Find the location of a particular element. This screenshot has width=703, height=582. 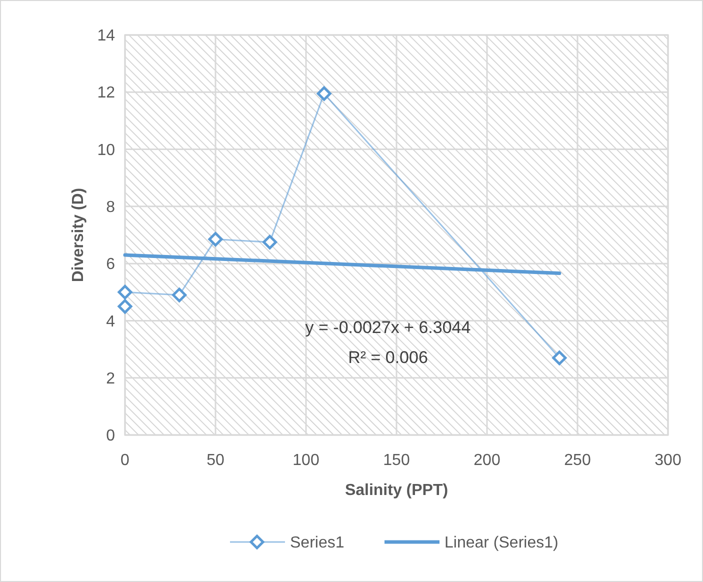

y-tick-label: 8 is located at coordinates (111, 207).